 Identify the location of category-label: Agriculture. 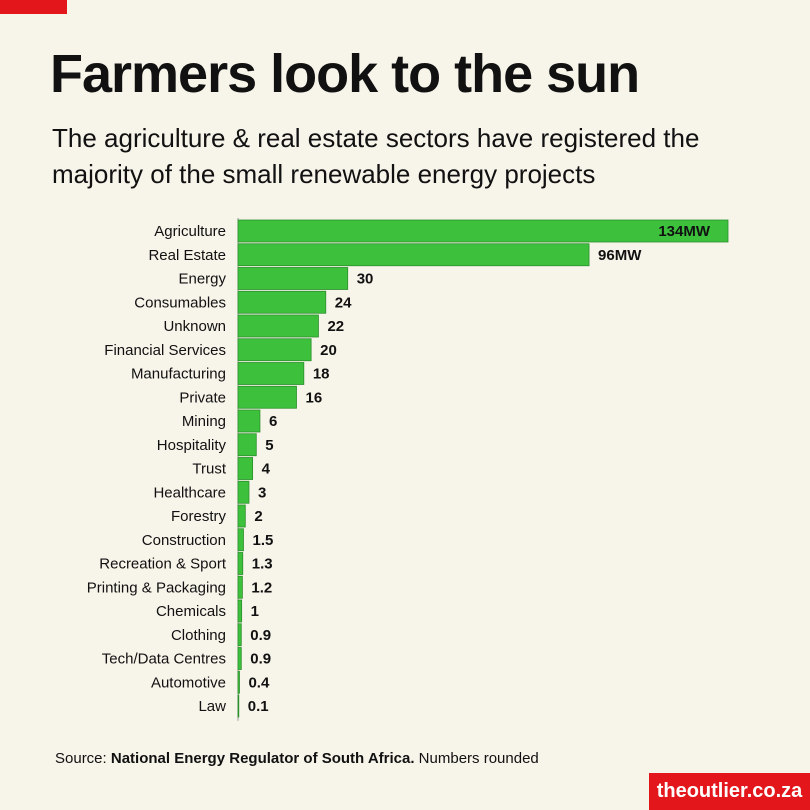
(190, 231).